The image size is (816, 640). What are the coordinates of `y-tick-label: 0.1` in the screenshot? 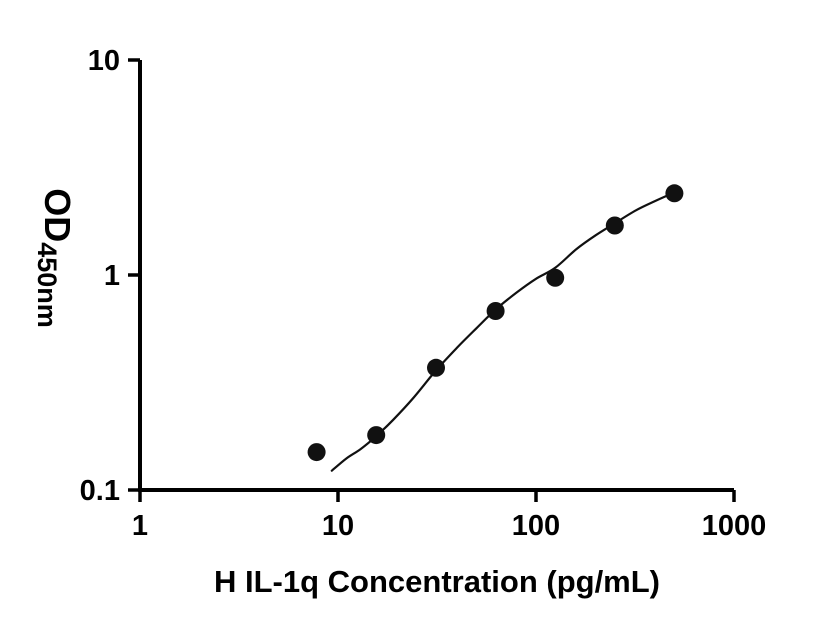 It's located at (100, 491).